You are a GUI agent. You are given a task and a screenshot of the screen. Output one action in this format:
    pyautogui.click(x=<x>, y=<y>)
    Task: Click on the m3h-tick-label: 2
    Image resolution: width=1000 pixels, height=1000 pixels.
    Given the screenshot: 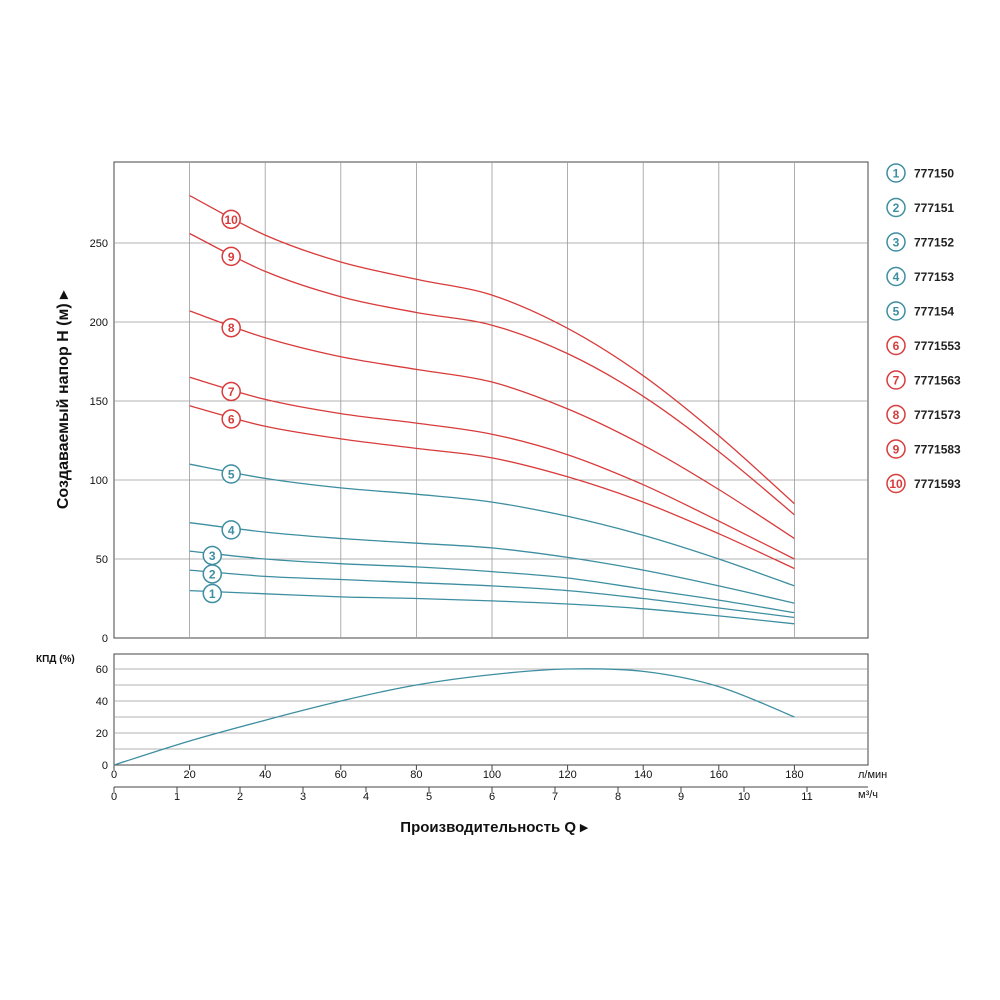 What is the action you would take?
    pyautogui.click(x=240, y=797)
    